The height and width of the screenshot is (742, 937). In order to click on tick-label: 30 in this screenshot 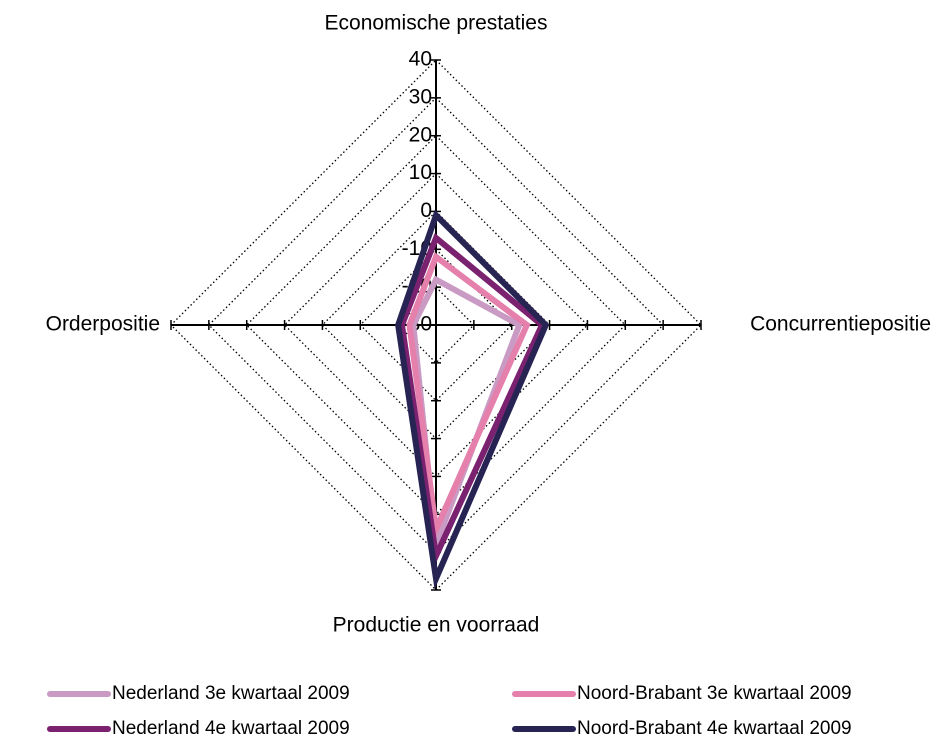, I will do `click(420, 96)`.